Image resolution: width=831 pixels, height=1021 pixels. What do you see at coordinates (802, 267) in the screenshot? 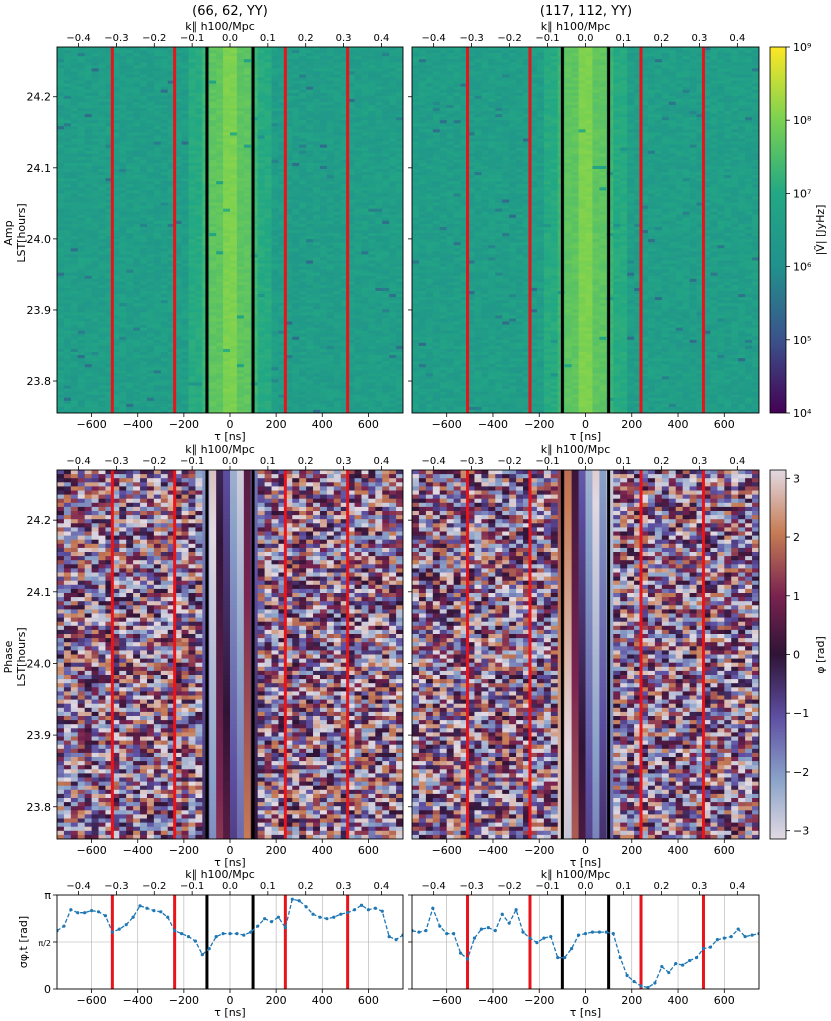
I see `colorbar-amp-tick-label: 10⁶` at bounding box center [802, 267].